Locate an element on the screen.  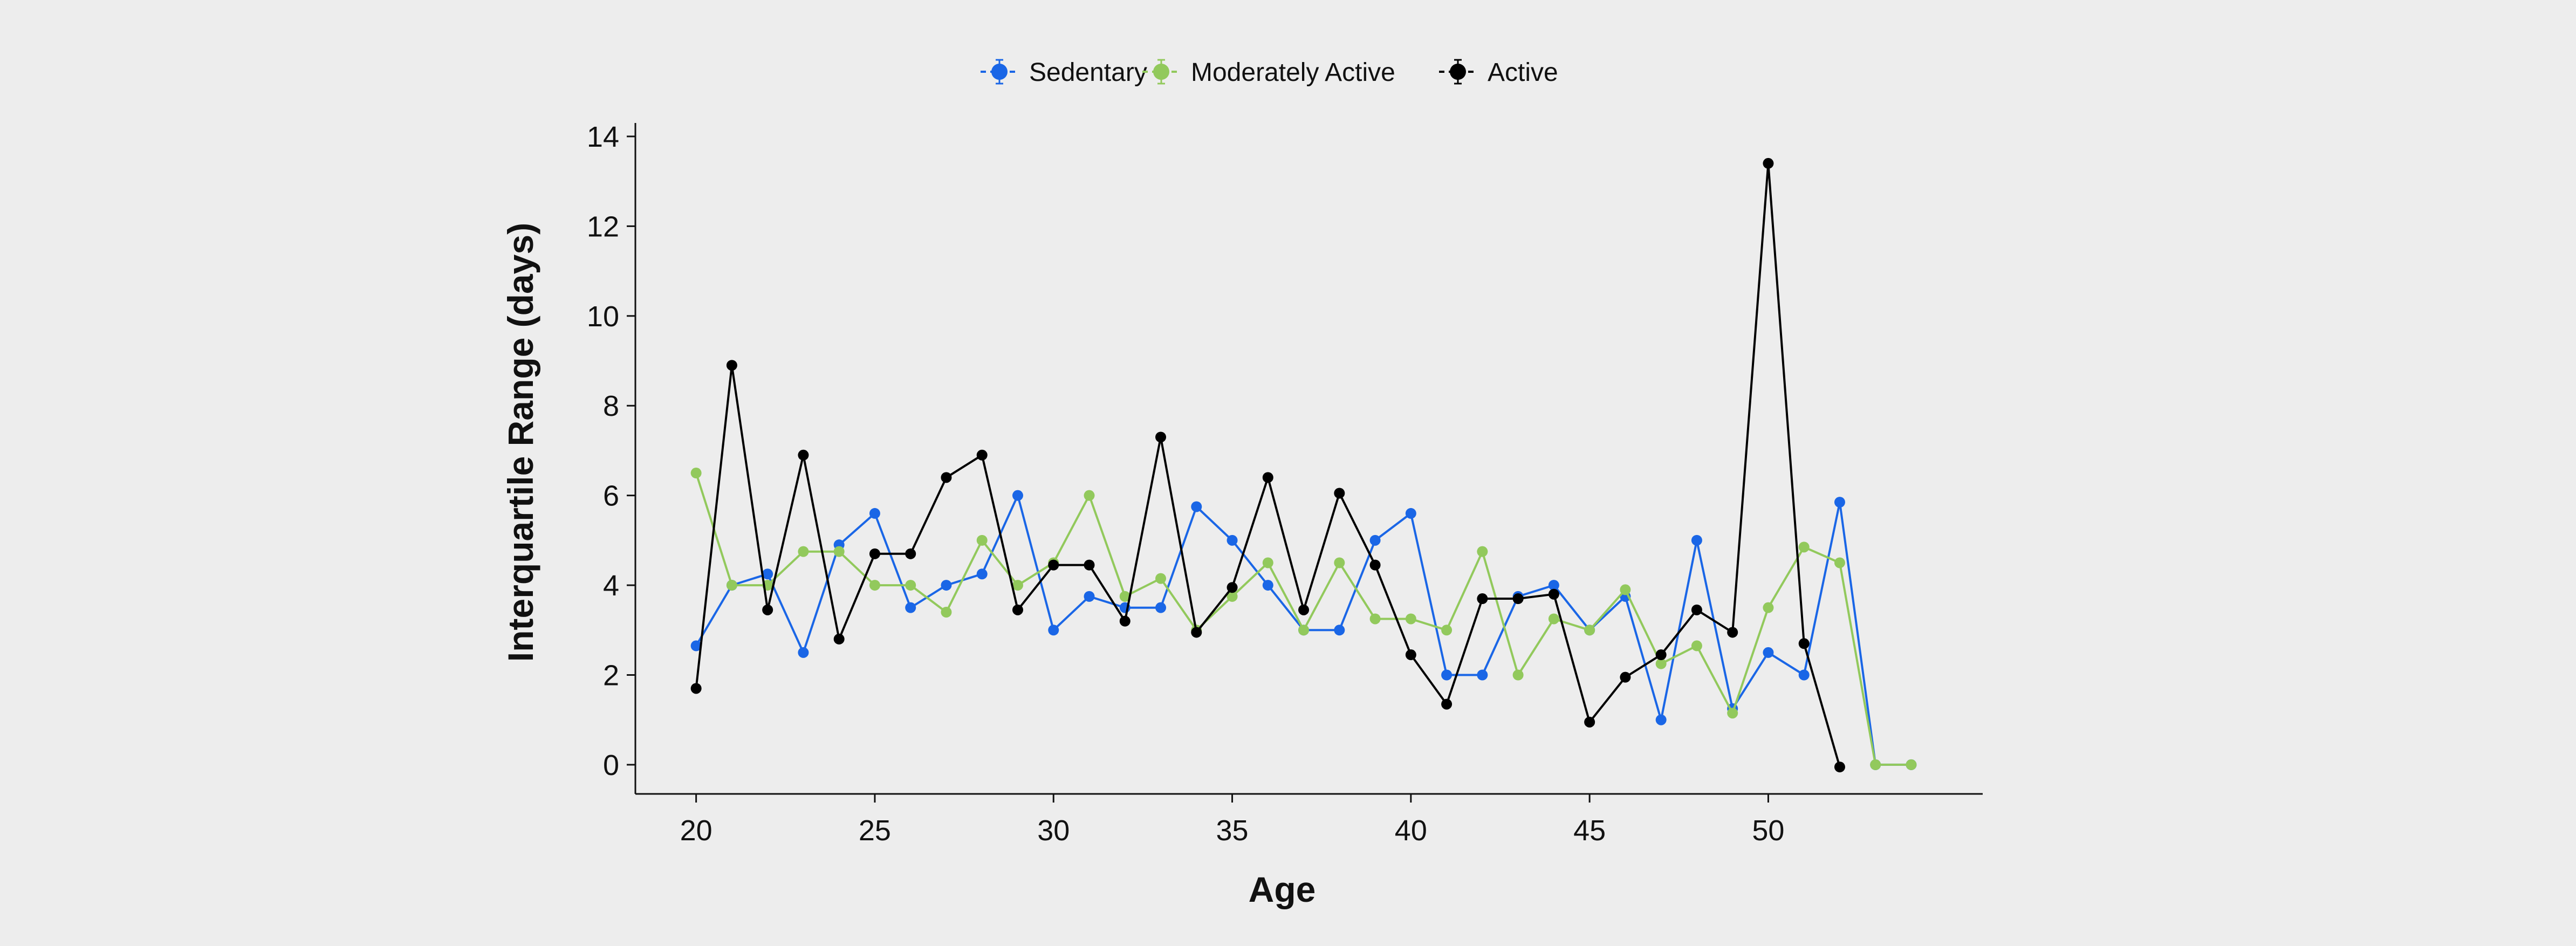
y-tick-label: 0 is located at coordinates (611, 765).